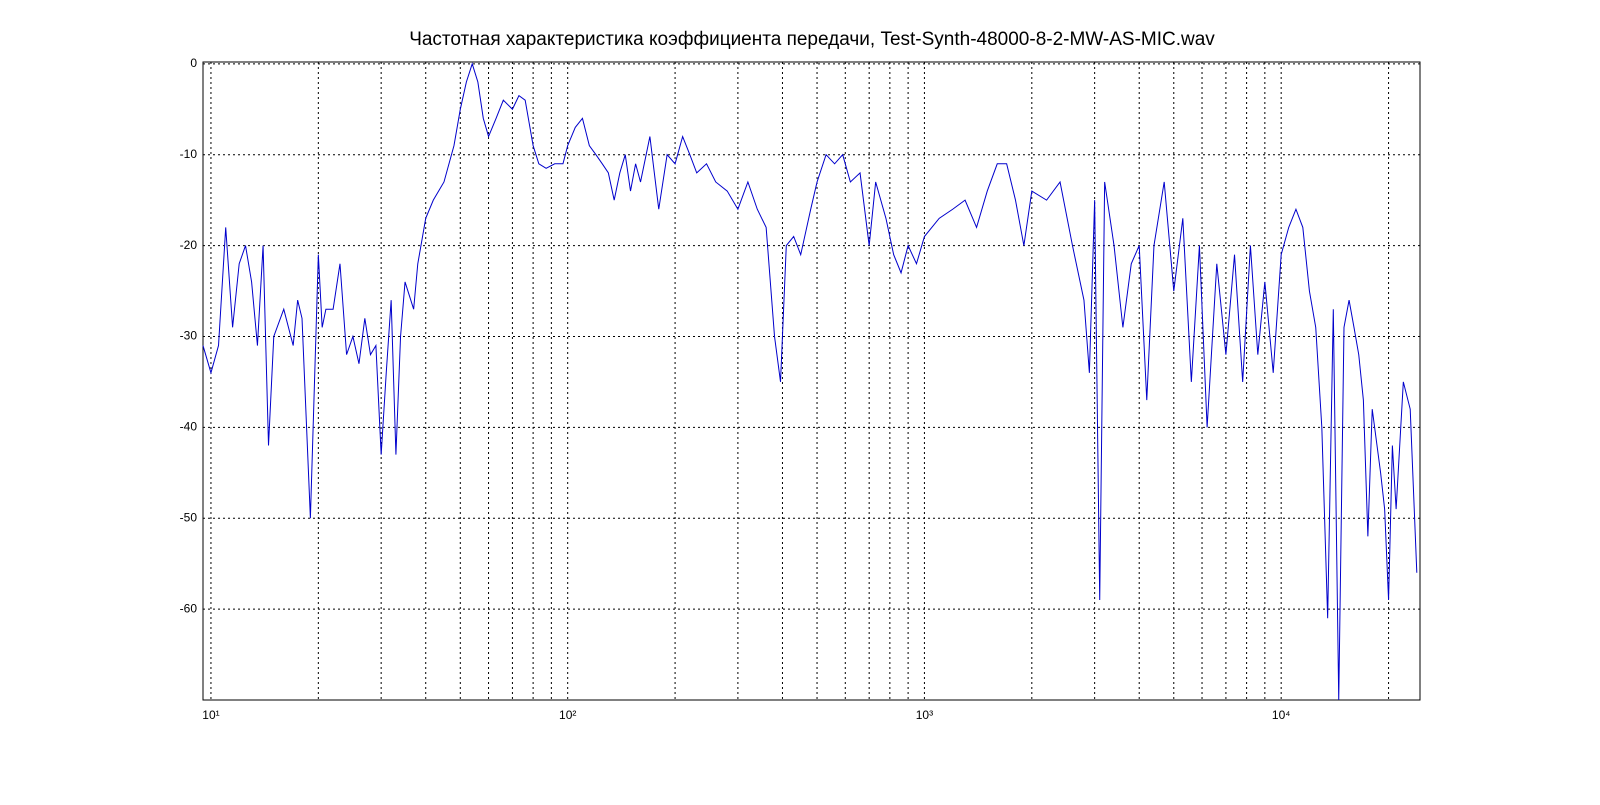 Image resolution: width=1600 pixels, height=805 pixels. I want to click on y-tick-label: -40, so click(189, 427).